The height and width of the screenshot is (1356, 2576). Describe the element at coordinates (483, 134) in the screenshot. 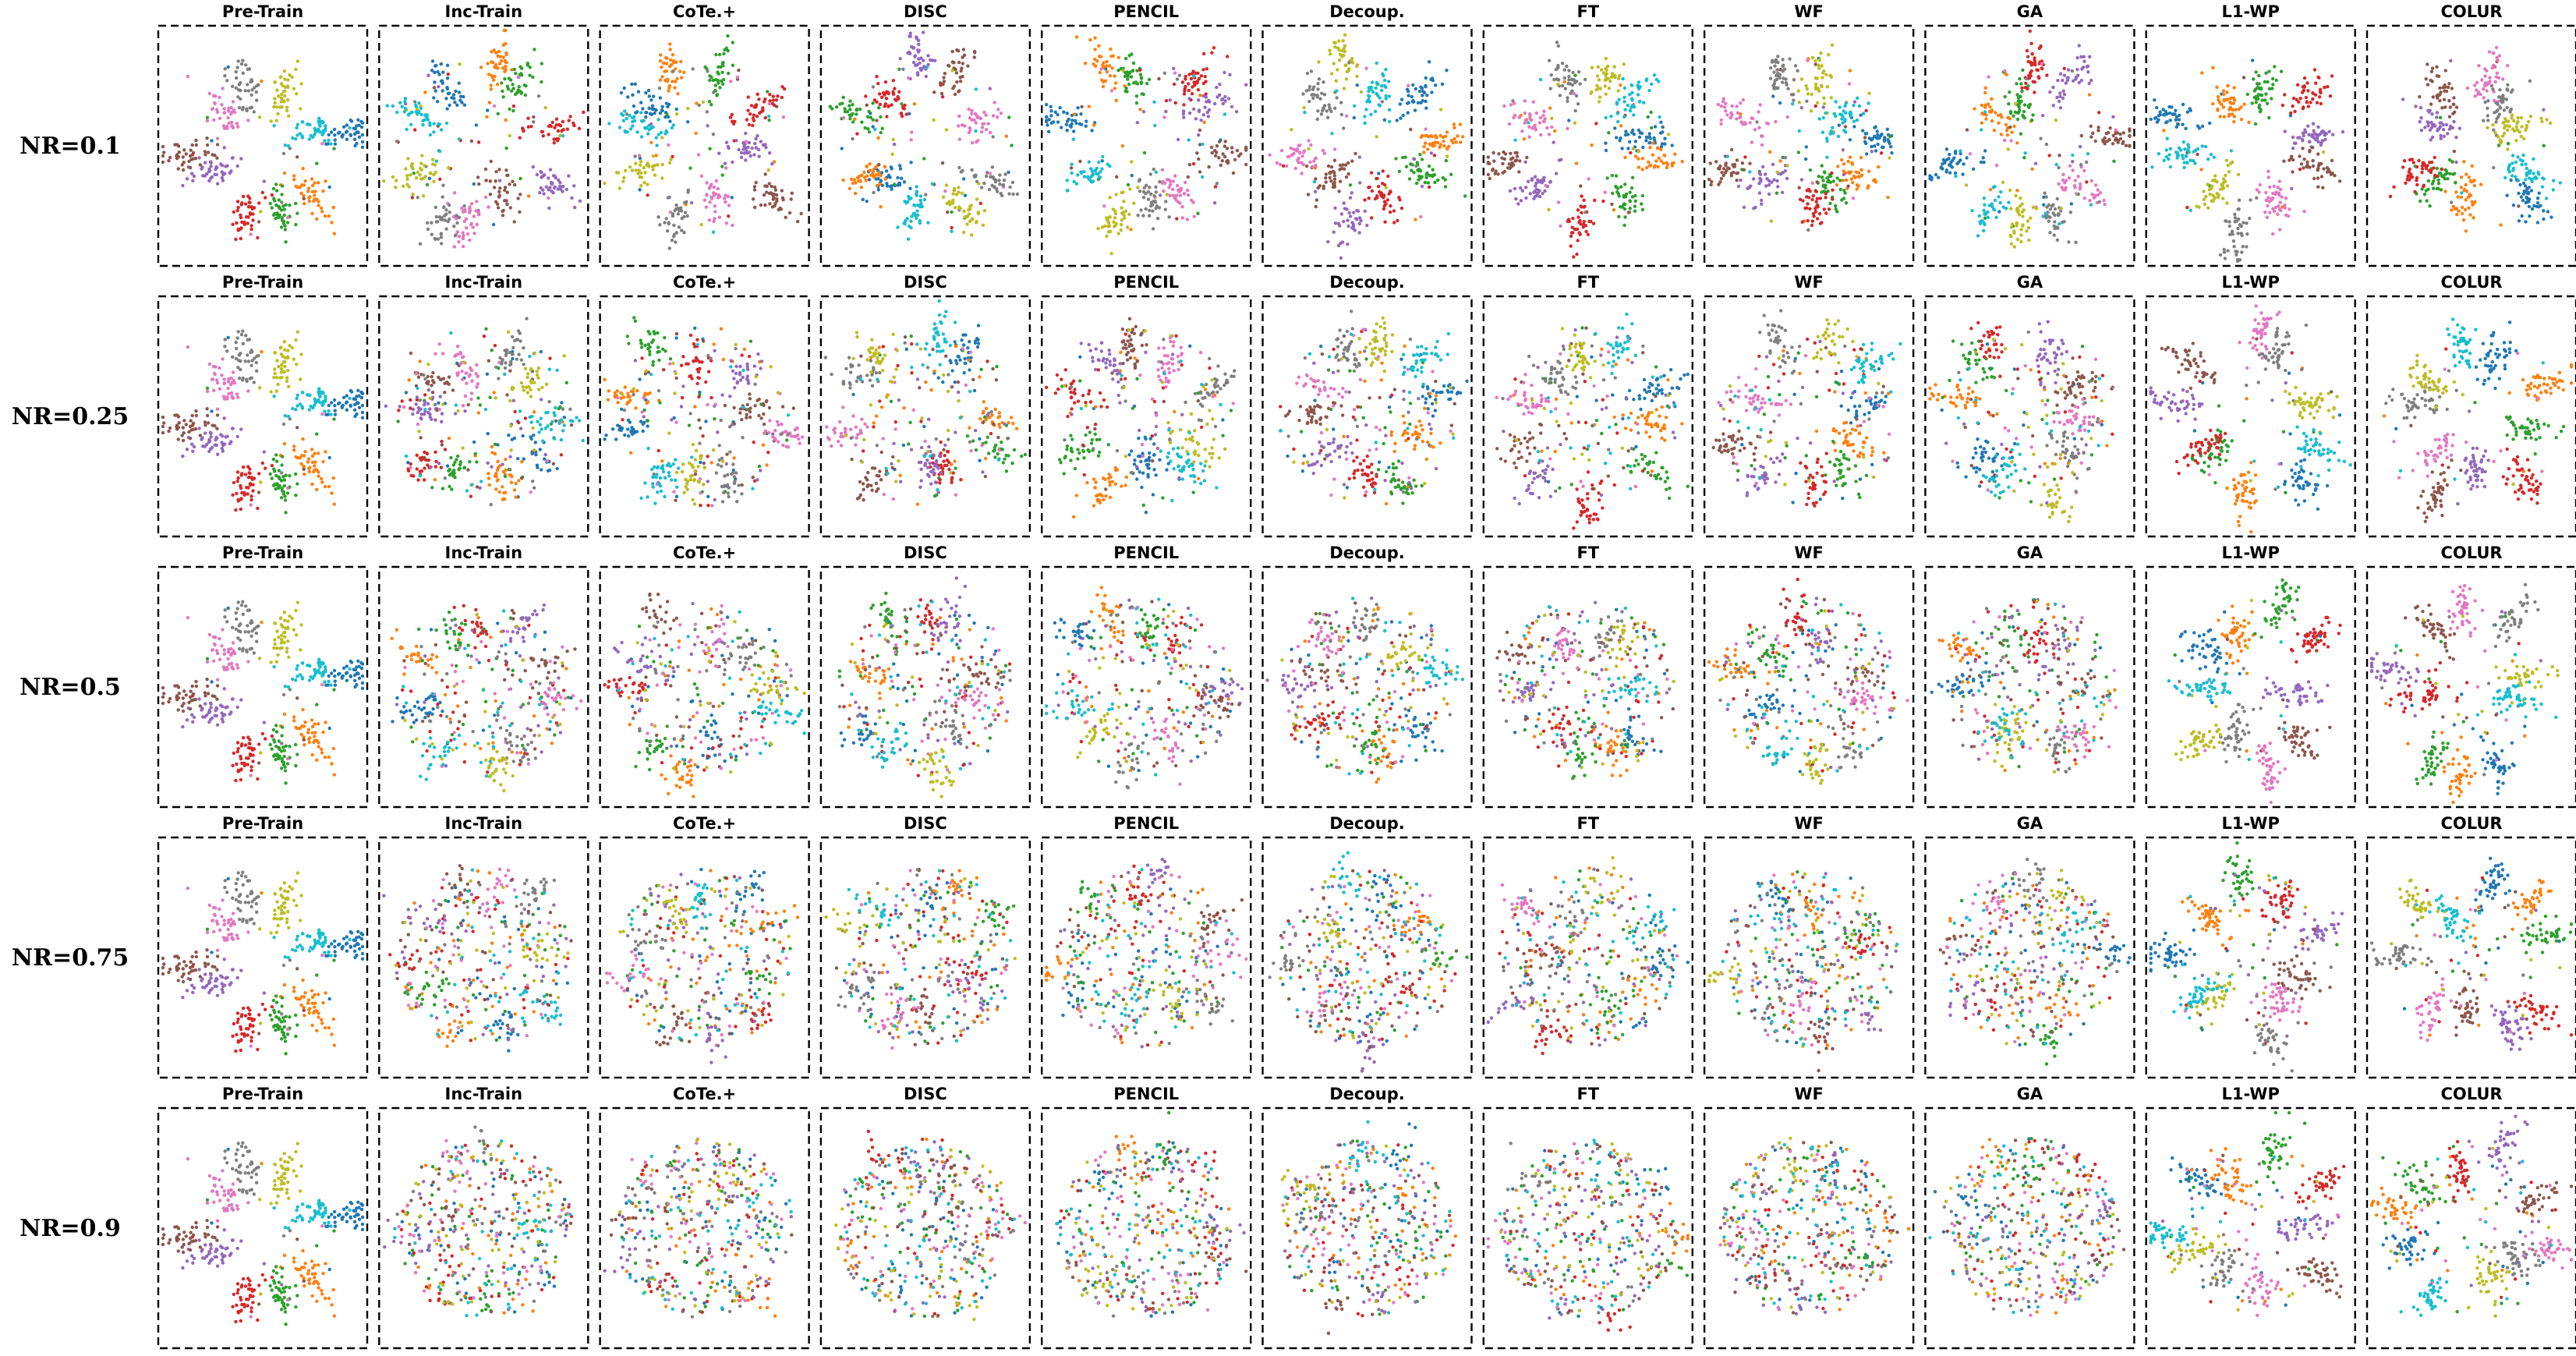

I see `panel: Inc-Train` at that location.